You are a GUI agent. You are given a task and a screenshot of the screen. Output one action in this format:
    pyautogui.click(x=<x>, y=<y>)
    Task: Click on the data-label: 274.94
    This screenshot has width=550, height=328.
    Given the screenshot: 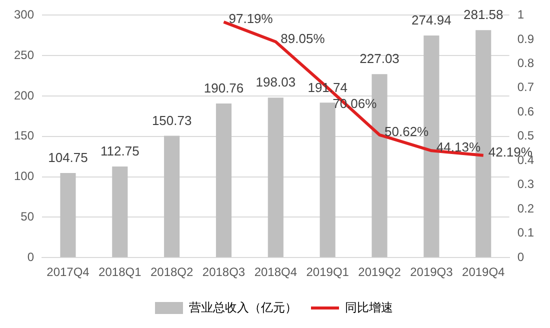 What is the action you would take?
    pyautogui.click(x=432, y=20)
    